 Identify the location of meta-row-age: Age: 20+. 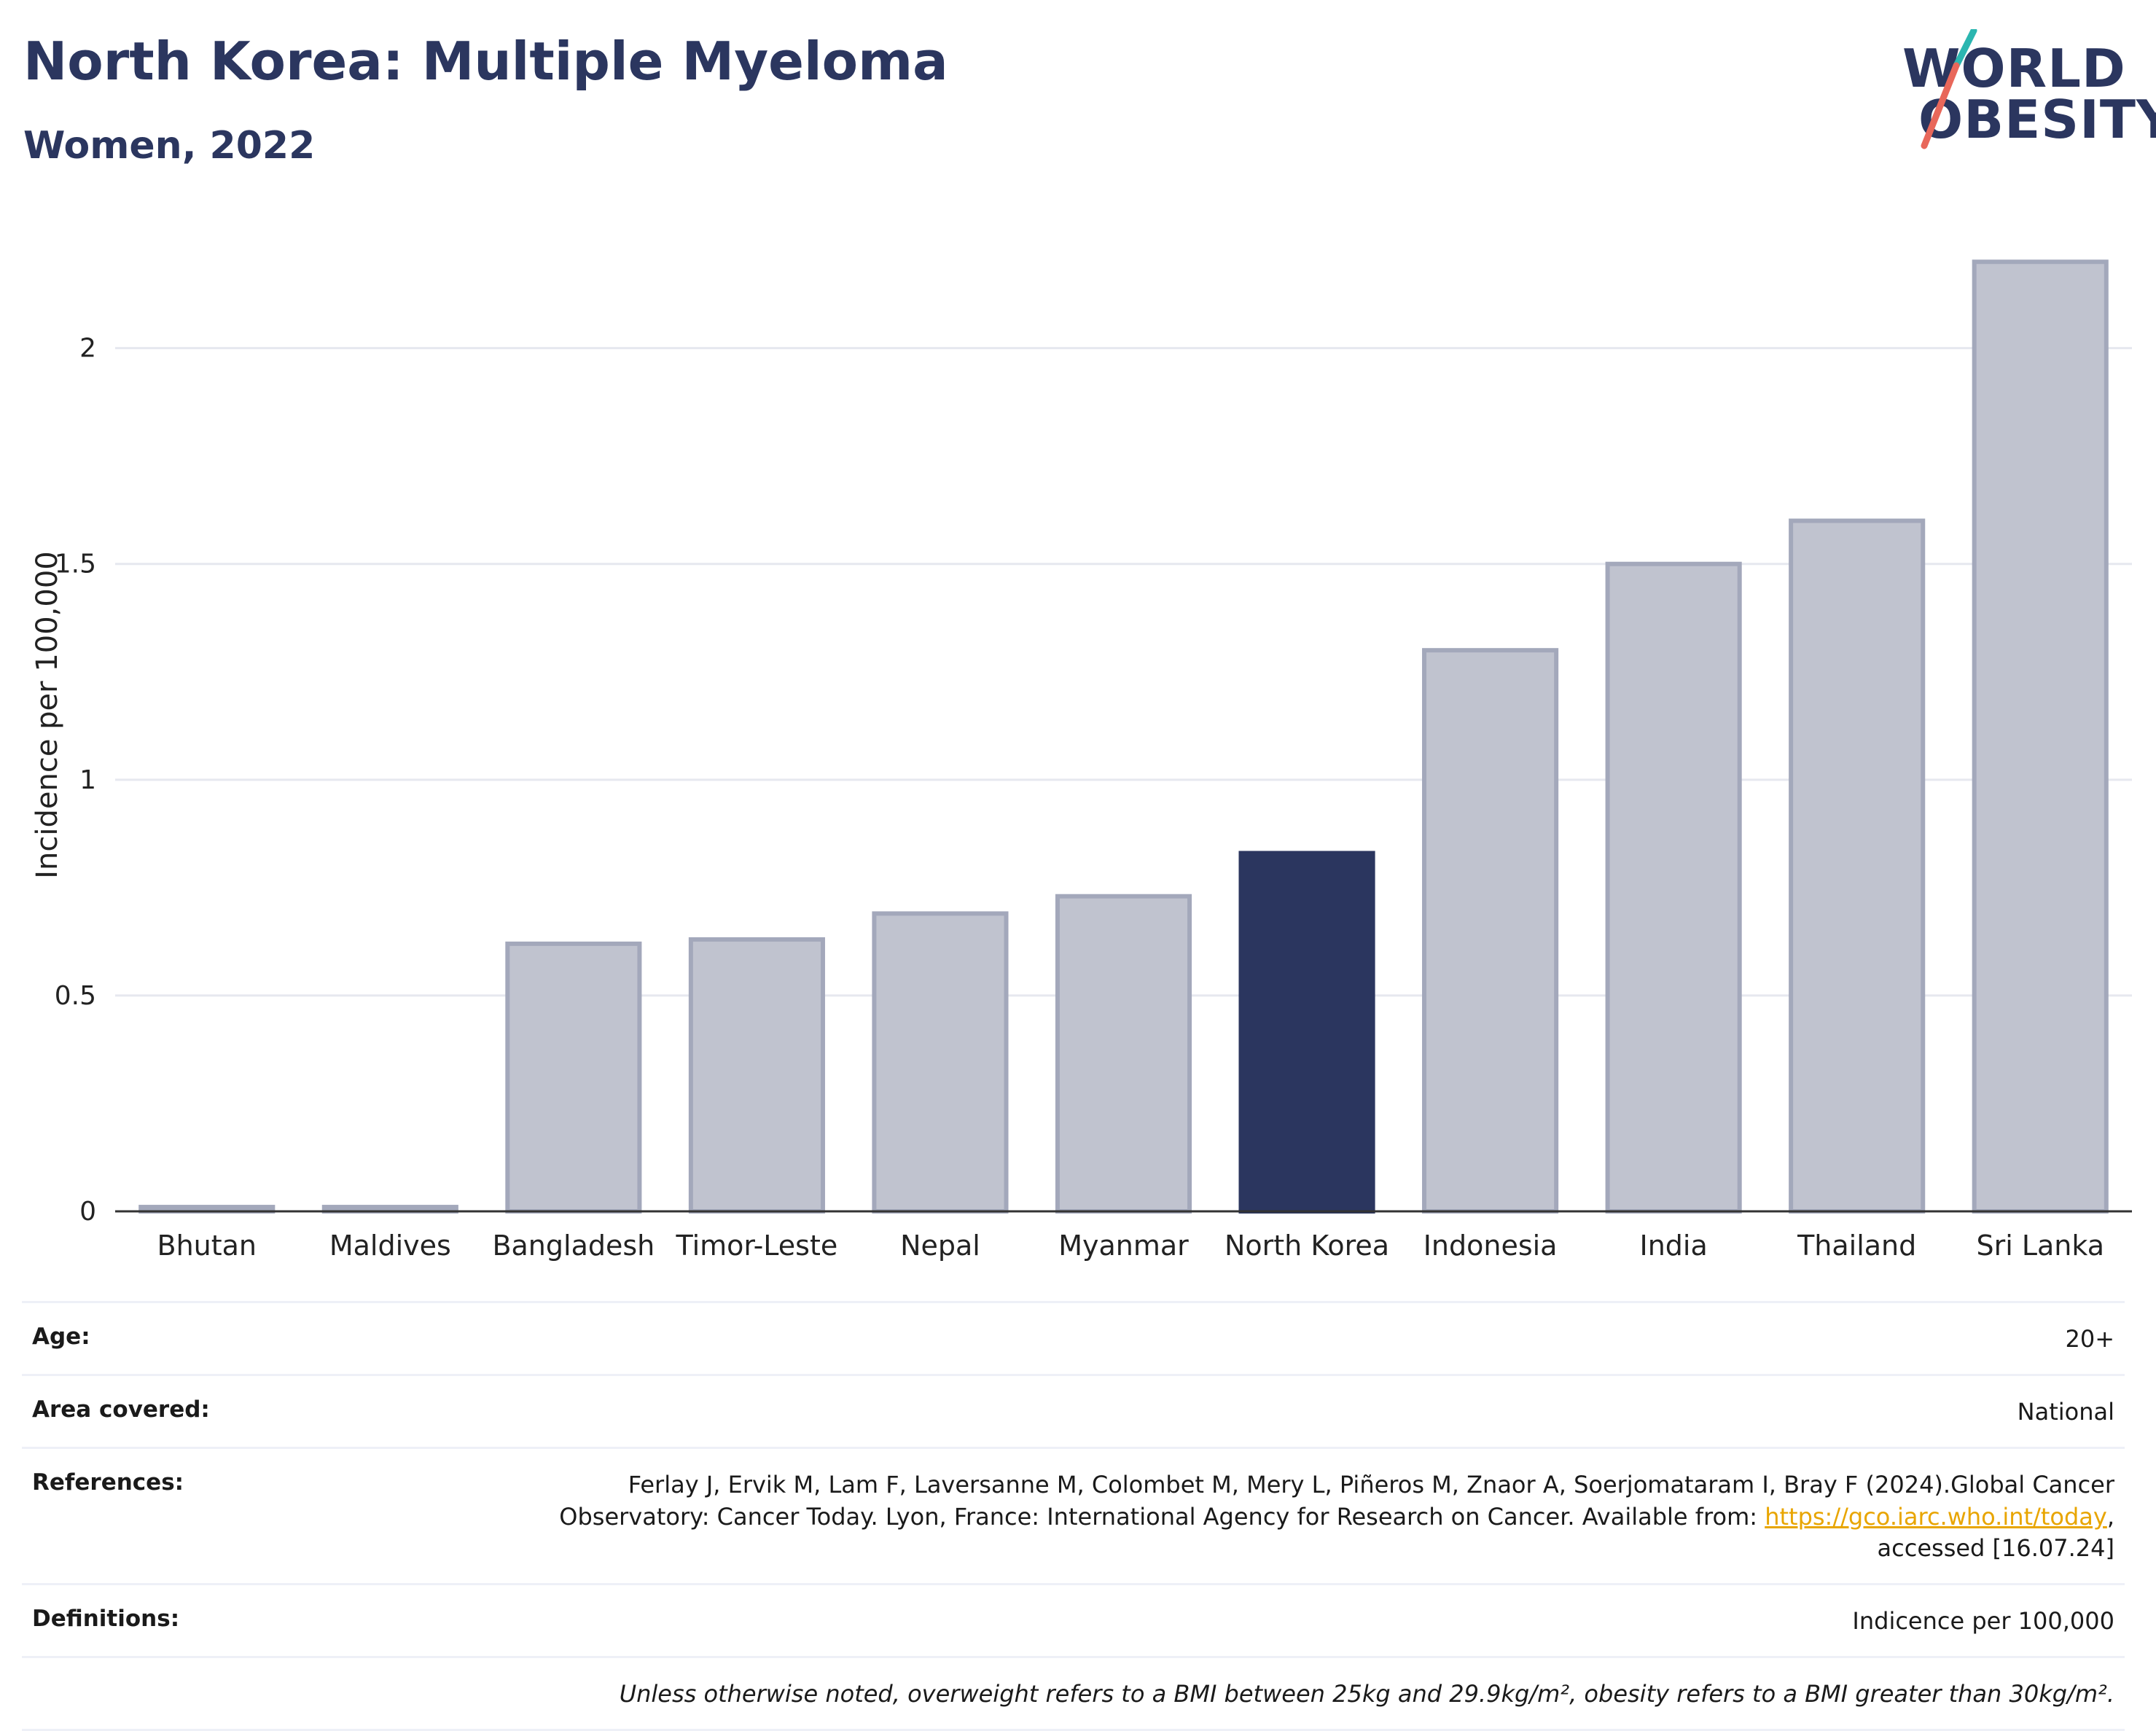
(1073, 1337).